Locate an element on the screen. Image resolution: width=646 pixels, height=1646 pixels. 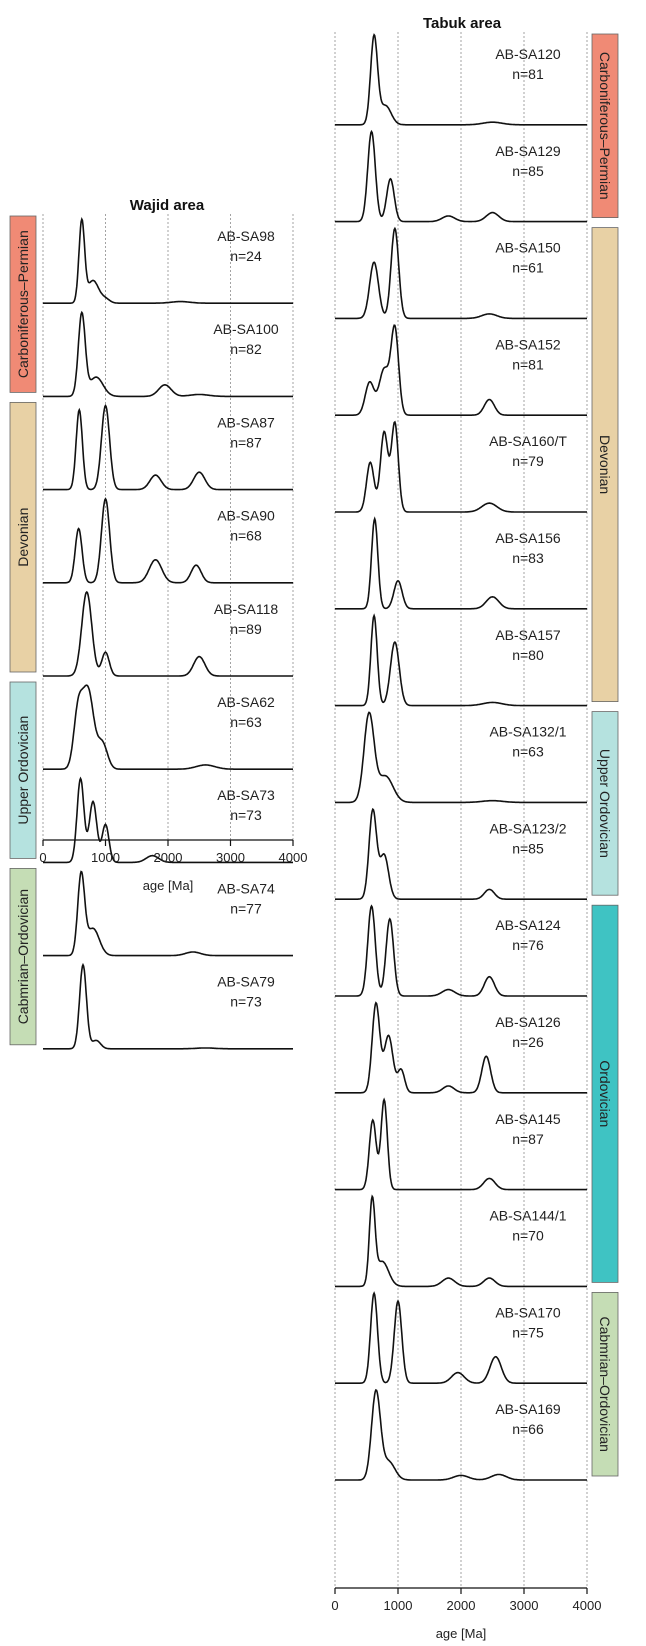
sample-n-label: n=79 is located at coordinates (528, 461).